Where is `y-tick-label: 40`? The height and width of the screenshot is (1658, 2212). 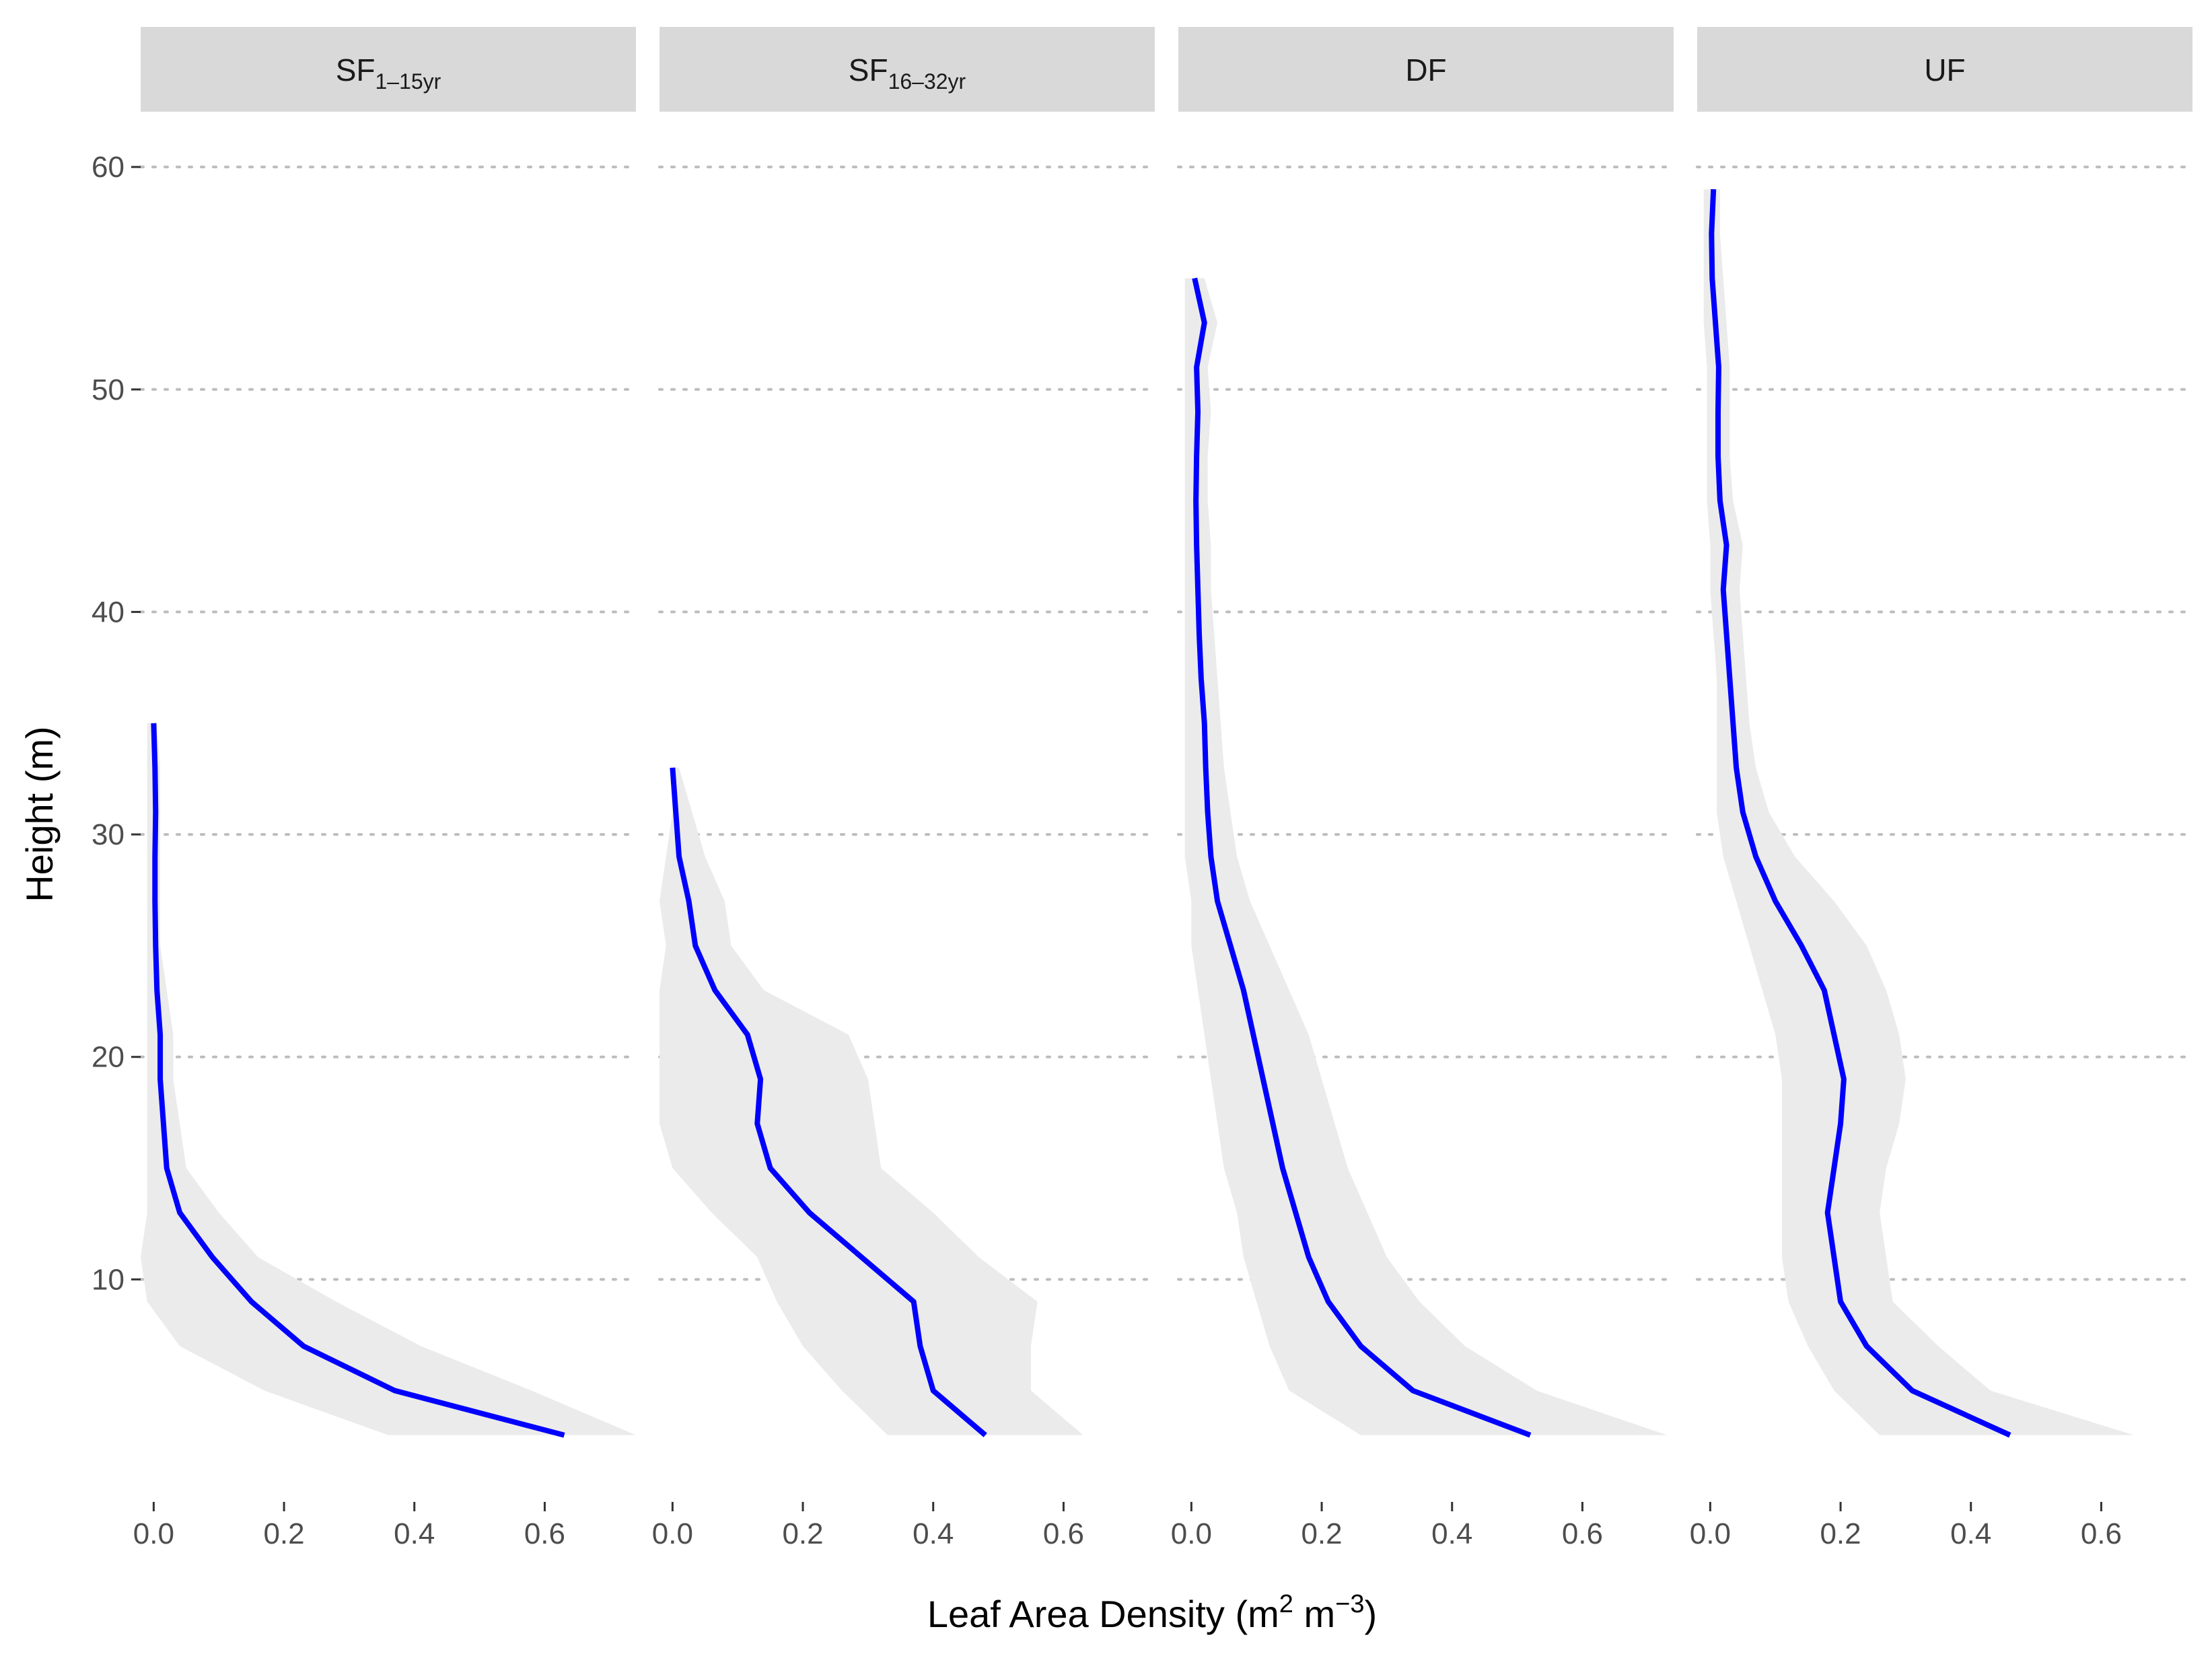 y-tick-label: 40 is located at coordinates (108, 612).